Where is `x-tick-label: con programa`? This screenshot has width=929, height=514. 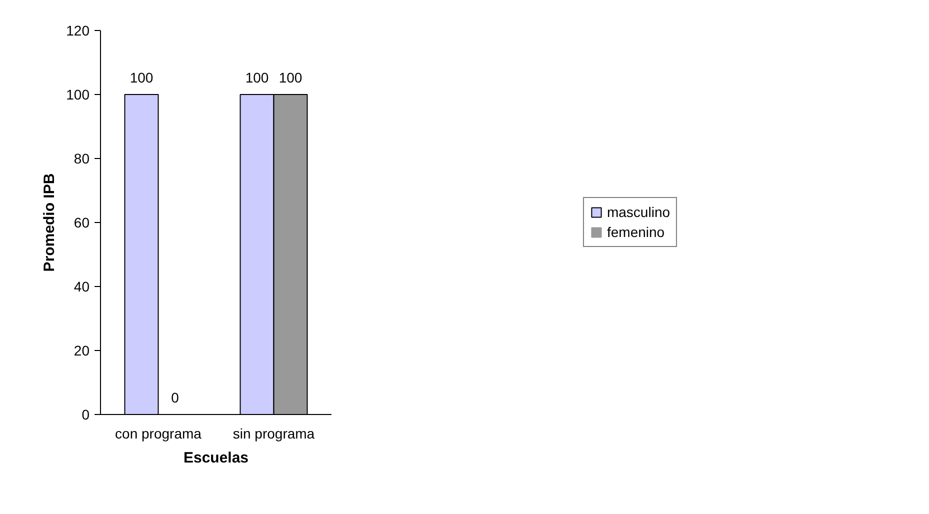
x-tick-label: con programa is located at coordinates (158, 434).